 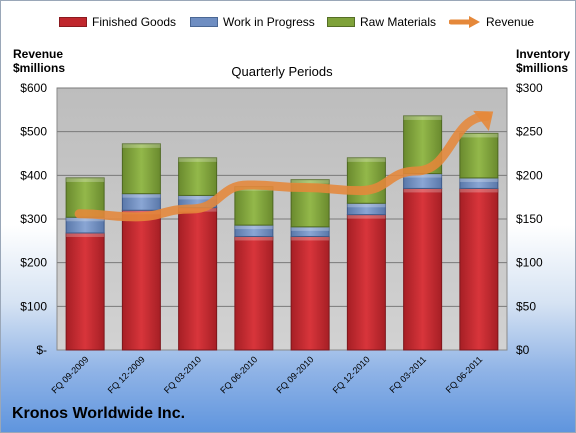 What do you see at coordinates (543, 54) in the screenshot?
I see `right-axis-title-line1: Inventory` at bounding box center [543, 54].